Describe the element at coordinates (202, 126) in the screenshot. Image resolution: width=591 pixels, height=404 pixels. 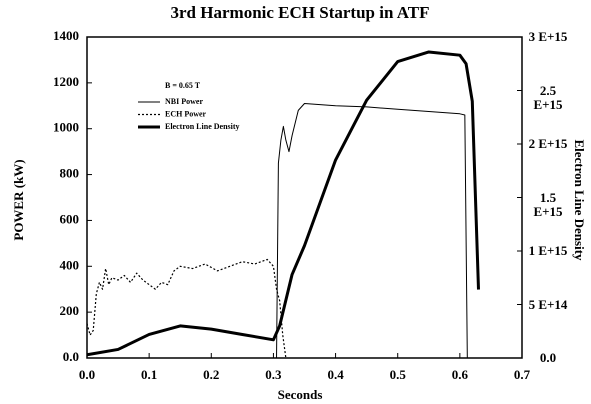
I see `legend-label: Electron Line Density` at that location.